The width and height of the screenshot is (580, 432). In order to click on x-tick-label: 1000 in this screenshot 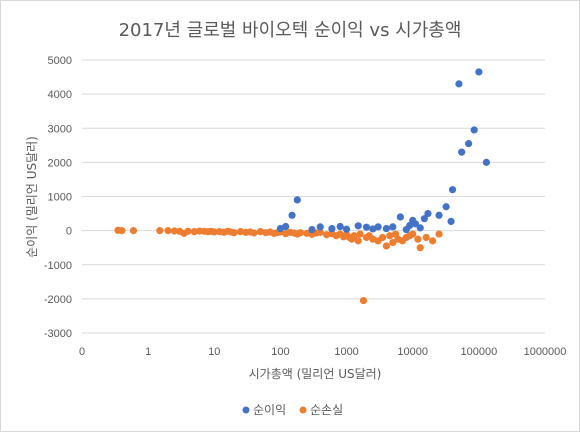, I will do `click(346, 352)`.